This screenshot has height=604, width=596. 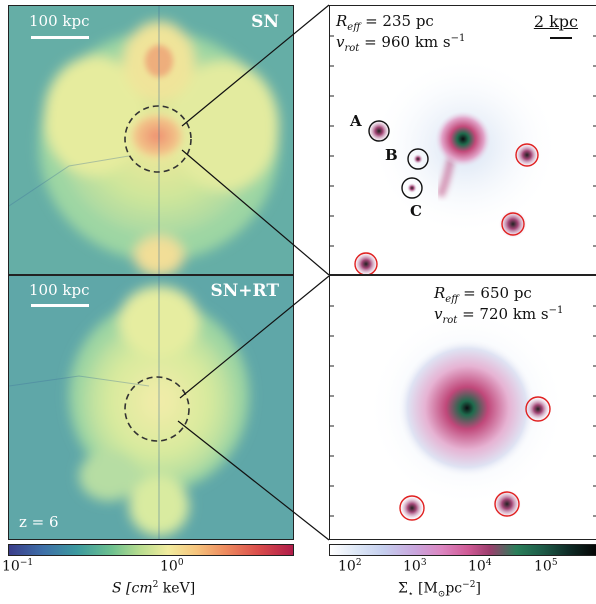 What do you see at coordinates (379, 131) in the screenshot?
I see `clump-a-circle` at bounding box center [379, 131].